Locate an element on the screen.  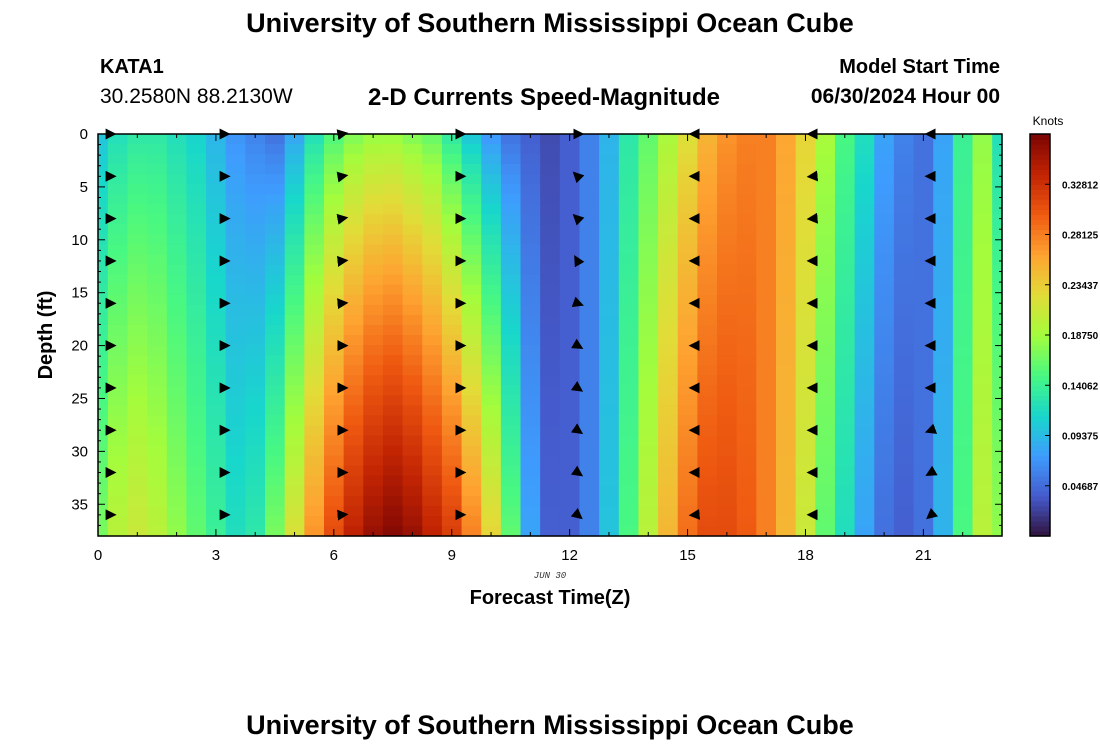
x-tick-label: 12 is located at coordinates (569, 555).